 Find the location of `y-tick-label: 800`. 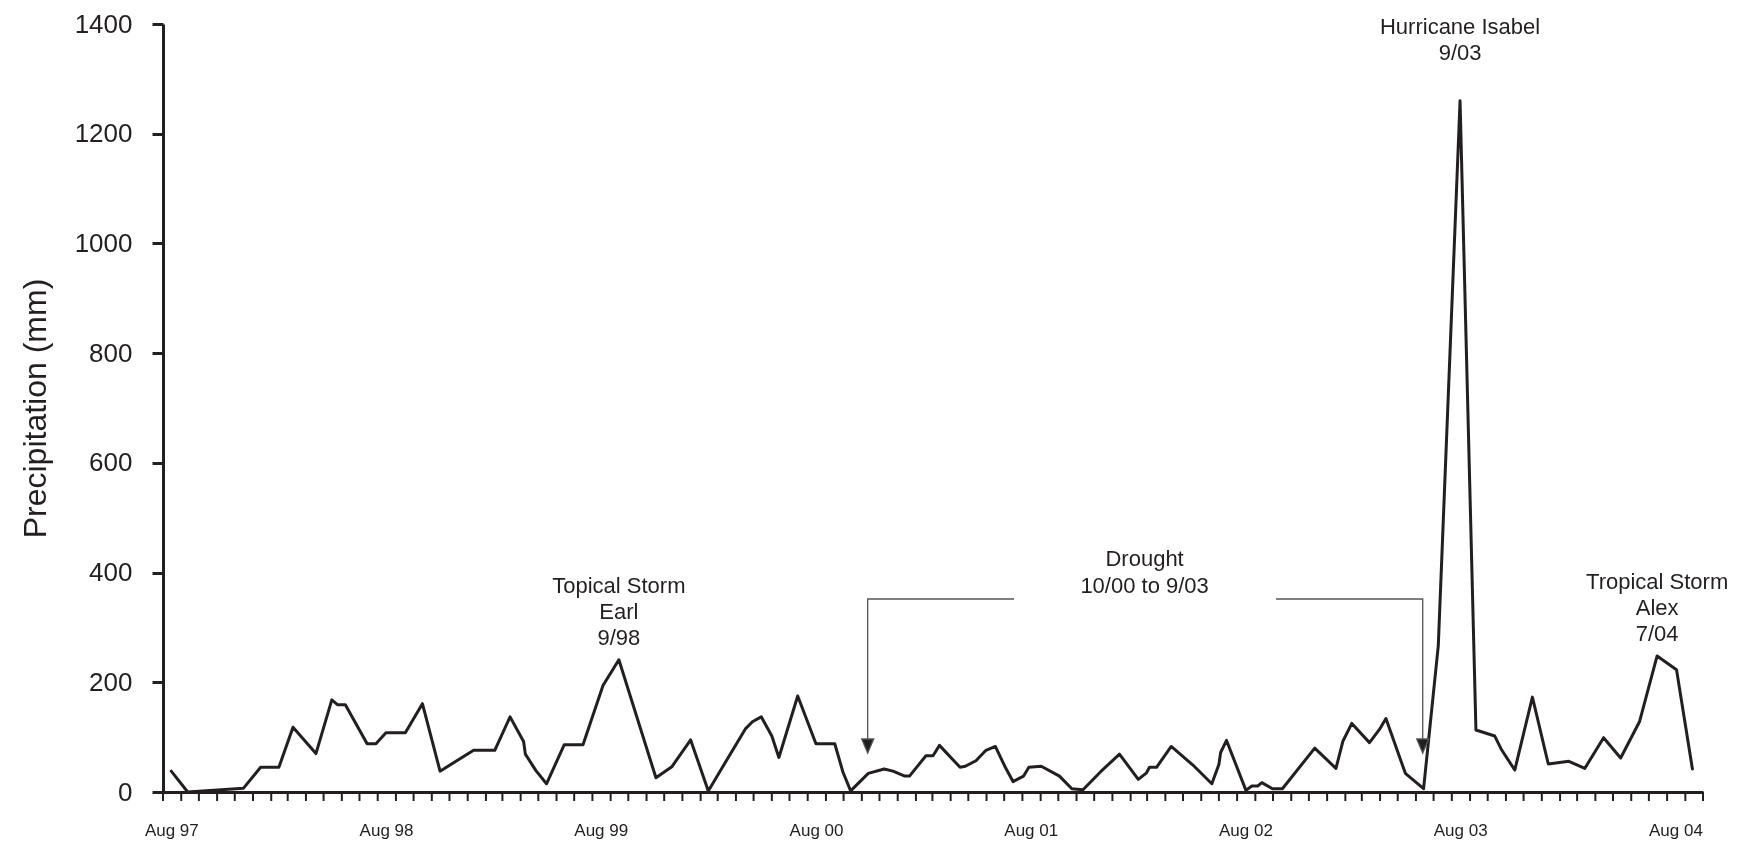

y-tick-label: 800 is located at coordinates (111, 352).